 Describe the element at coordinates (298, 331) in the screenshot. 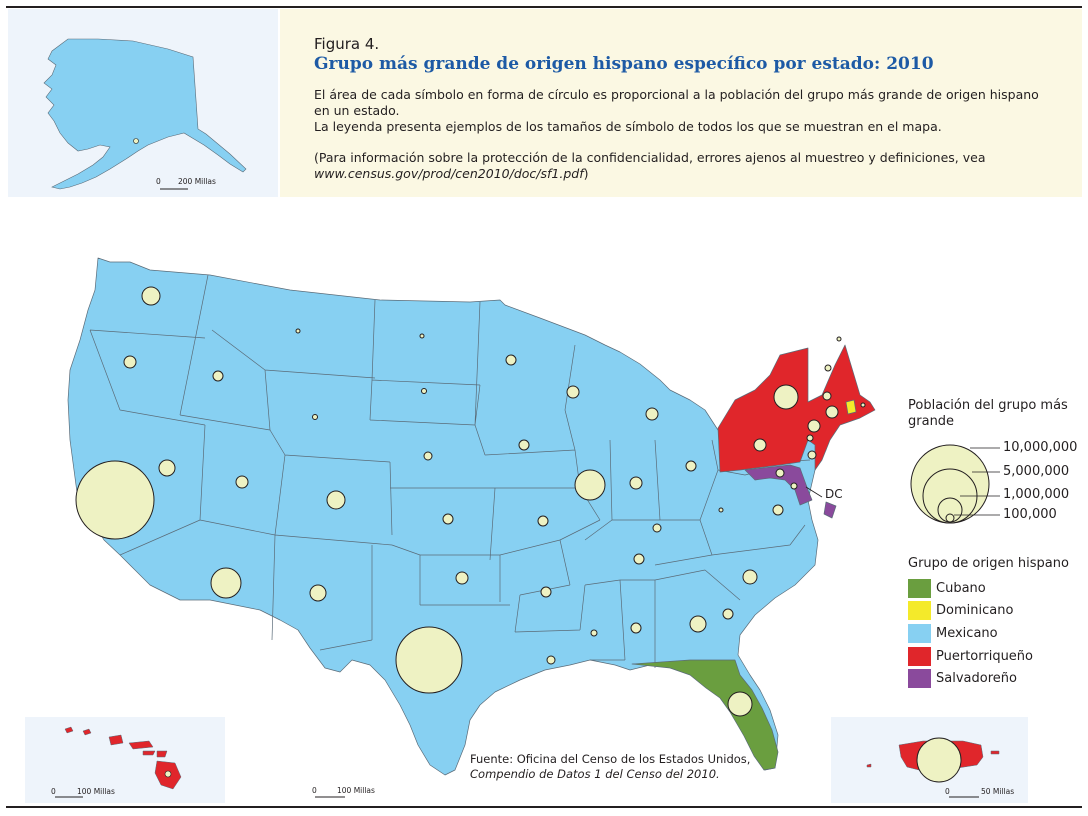

I see `circle-montana` at that location.